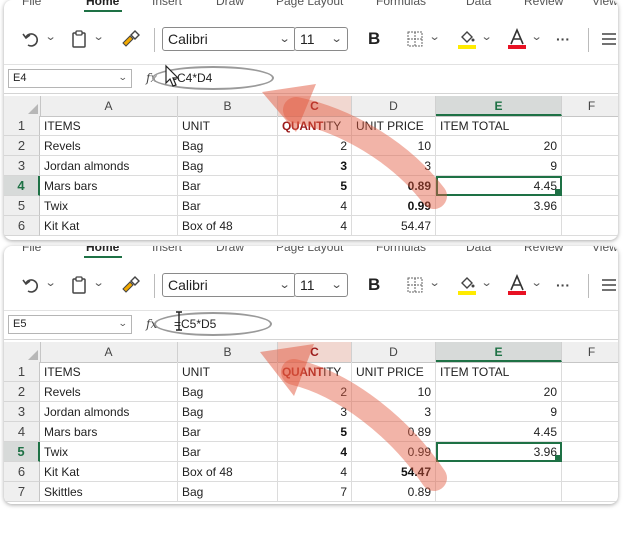  What do you see at coordinates (228, 492) in the screenshot?
I see `cell-b7: Bag` at bounding box center [228, 492].